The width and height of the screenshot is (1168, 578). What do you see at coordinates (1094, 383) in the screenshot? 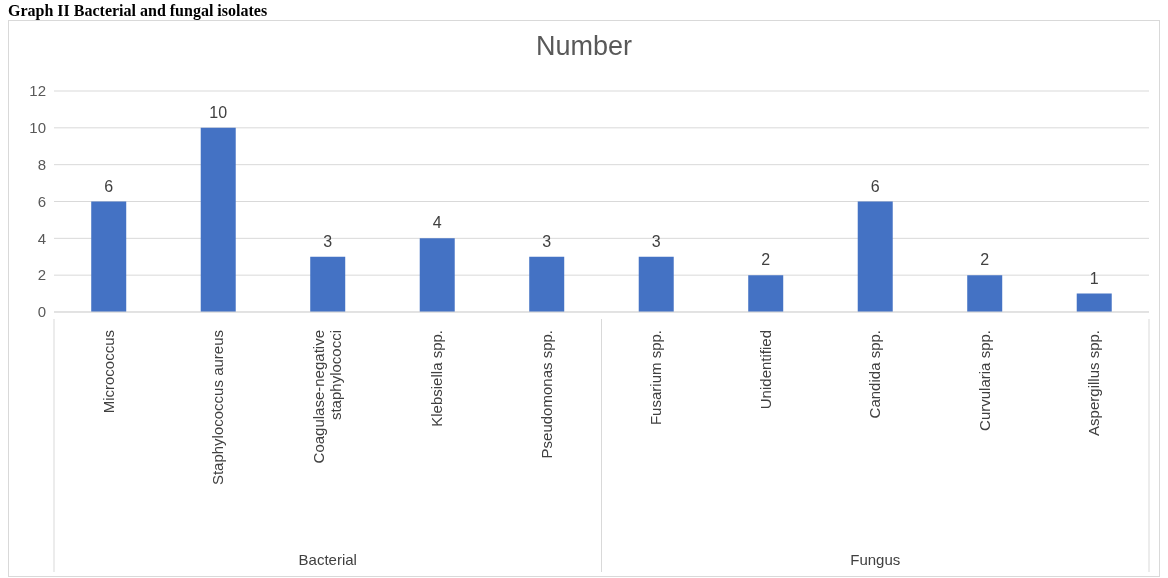
I see `x-tick-label: Aspergillus spp.` at bounding box center [1094, 383].